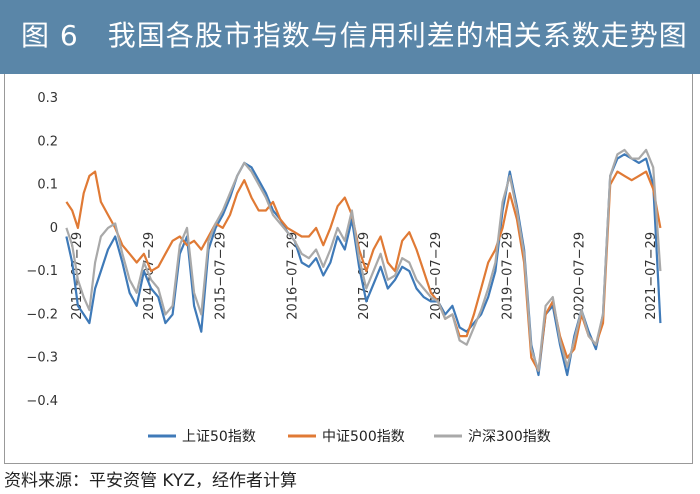  Describe the element at coordinates (651, 276) in the screenshot. I see `x-tick-label: 2021−07−29` at that location.